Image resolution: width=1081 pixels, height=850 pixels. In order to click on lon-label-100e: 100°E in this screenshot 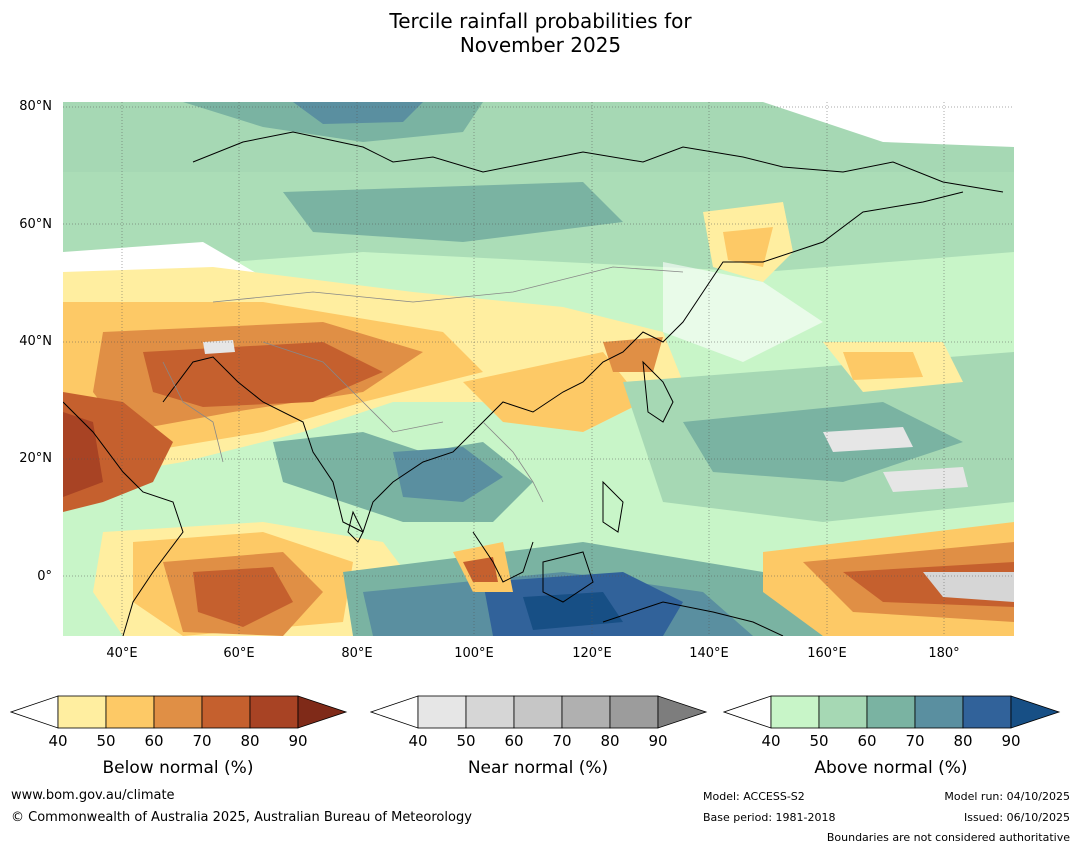, I will do `click(474, 653)`.